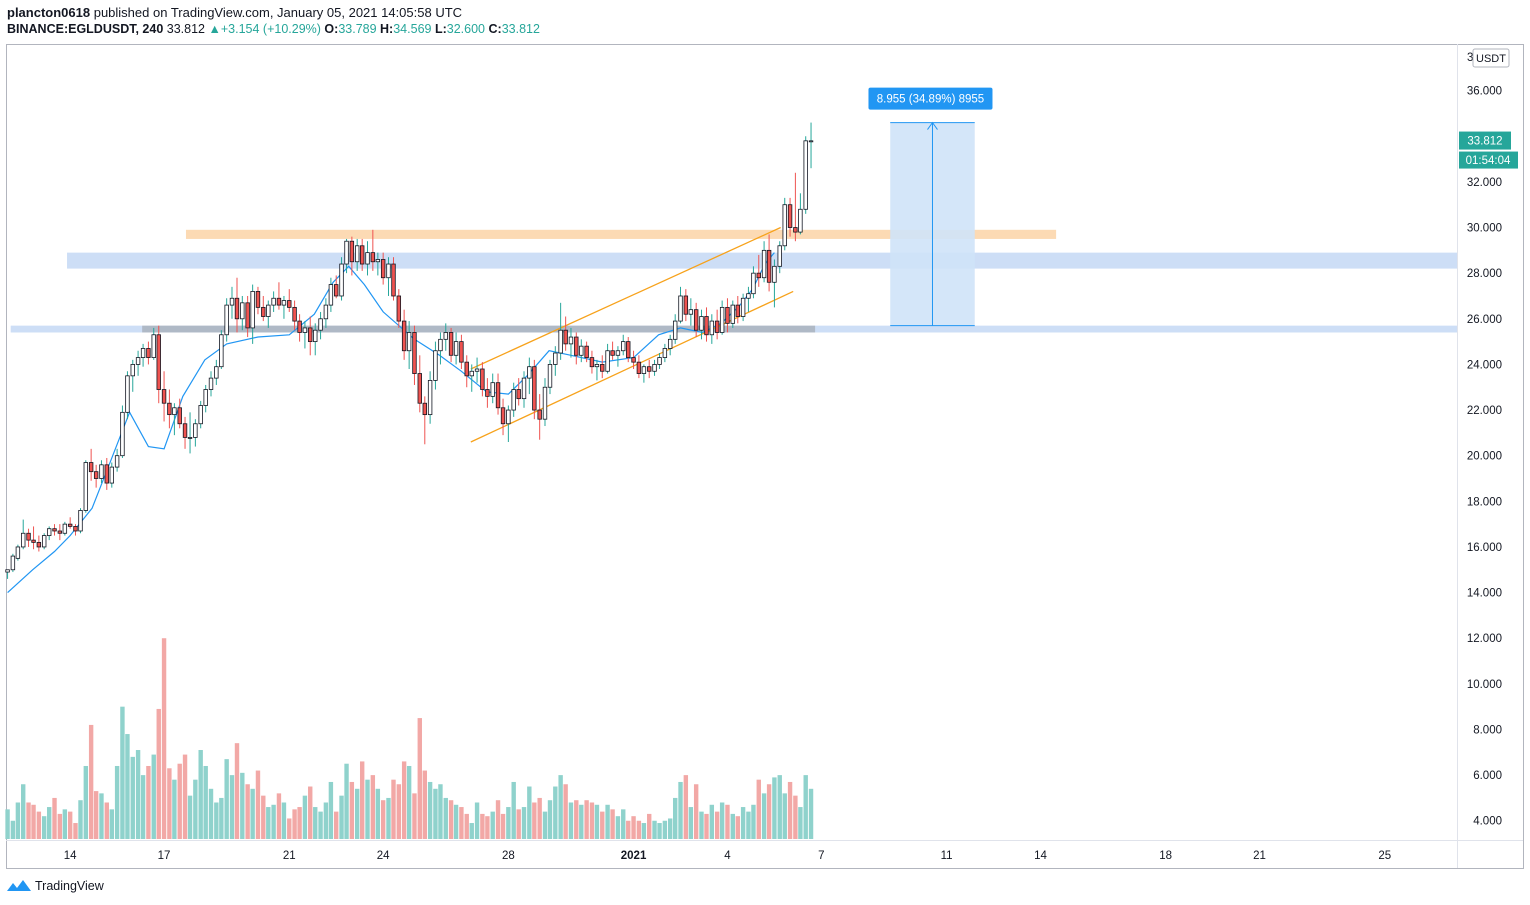 This screenshot has height=905, width=1530. Describe the element at coordinates (1484, 365) in the screenshot. I see `price-tick-label: 24.000` at that location.